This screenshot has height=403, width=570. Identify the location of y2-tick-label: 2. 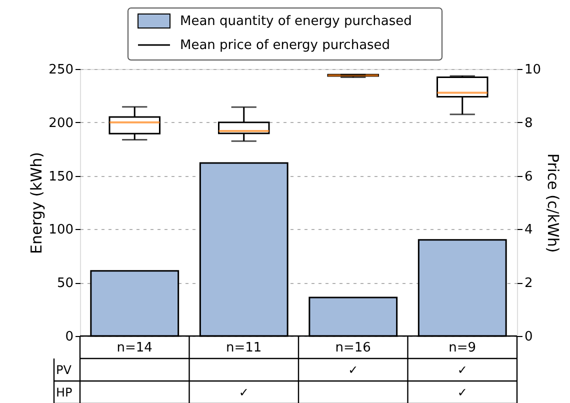
(528, 284).